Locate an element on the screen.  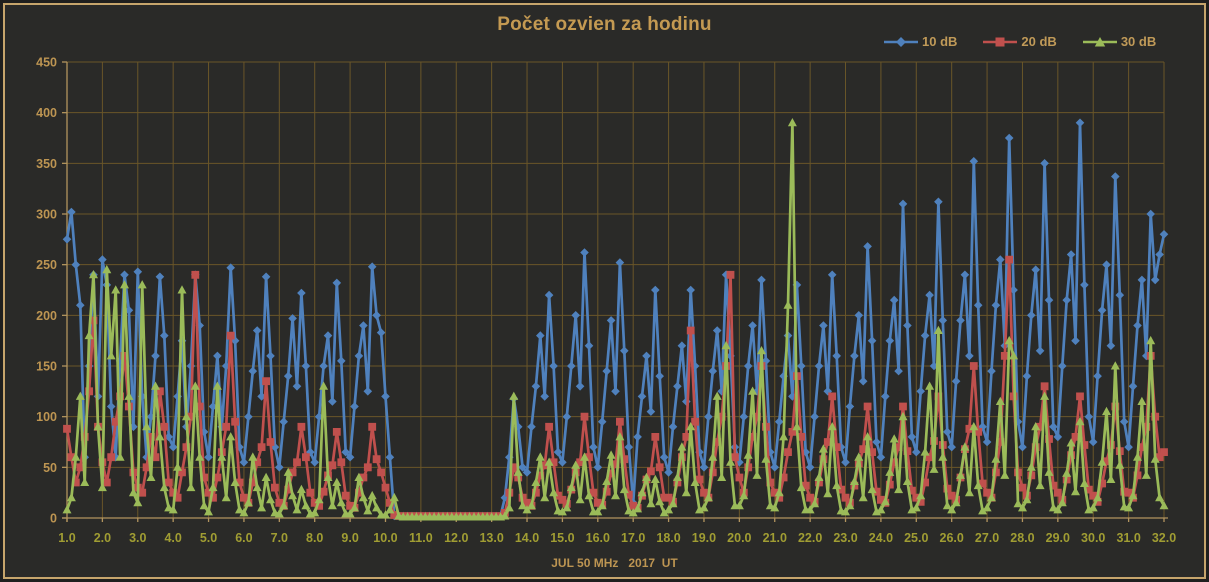
svg-text: 28.0 is located at coordinates (1022, 538).